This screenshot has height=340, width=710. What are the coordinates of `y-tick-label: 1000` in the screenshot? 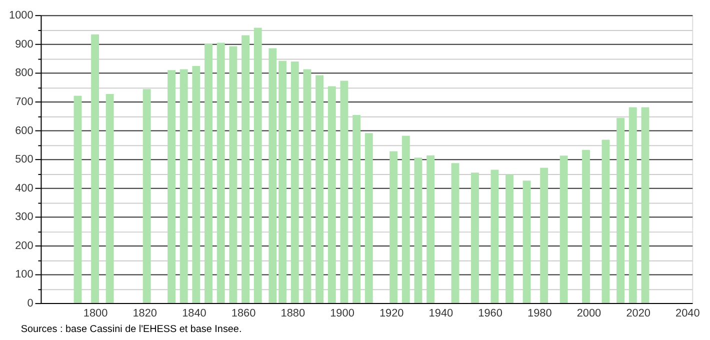 It's located at (21, 16).